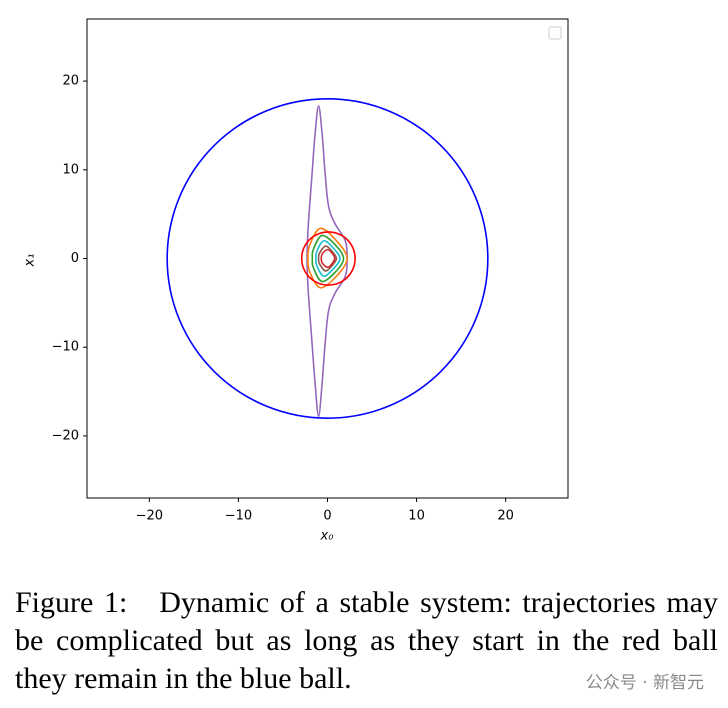 Image resolution: width=728 pixels, height=708 pixels. I want to click on caption-label: Figure 1:, so click(71, 602).